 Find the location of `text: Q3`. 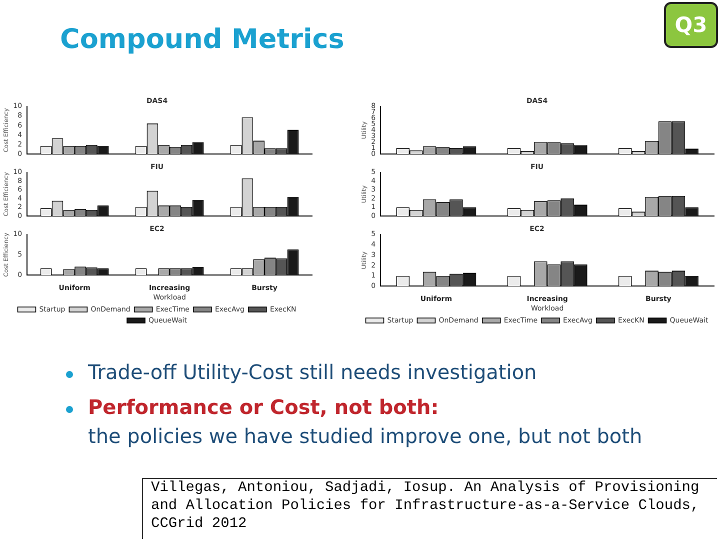

text: Q3 is located at coordinates (691, 25).